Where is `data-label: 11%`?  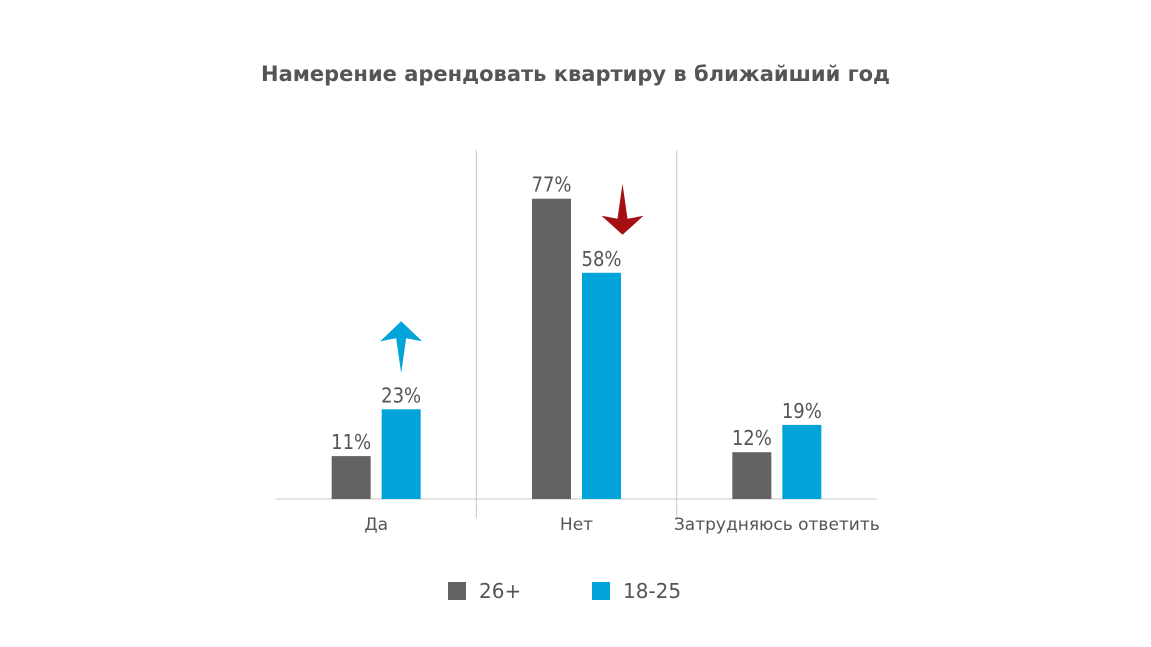 data-label: 11% is located at coordinates (351, 442).